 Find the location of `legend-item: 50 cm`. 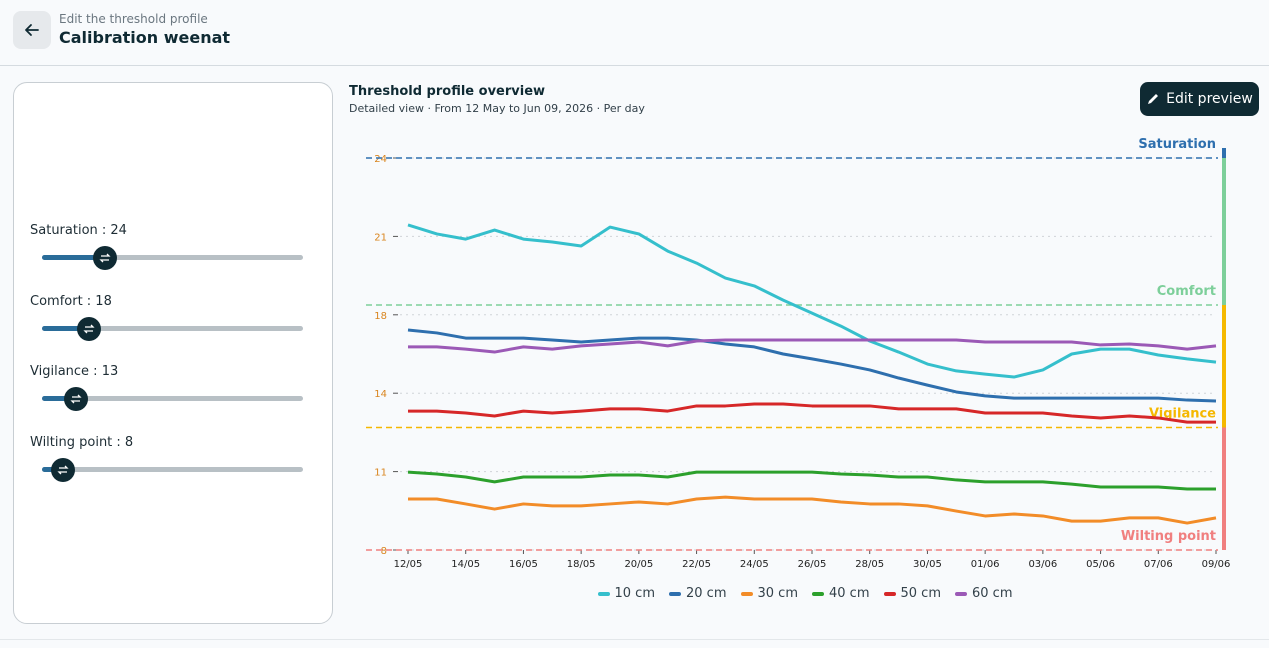

legend-item: 50 cm is located at coordinates (912, 593).